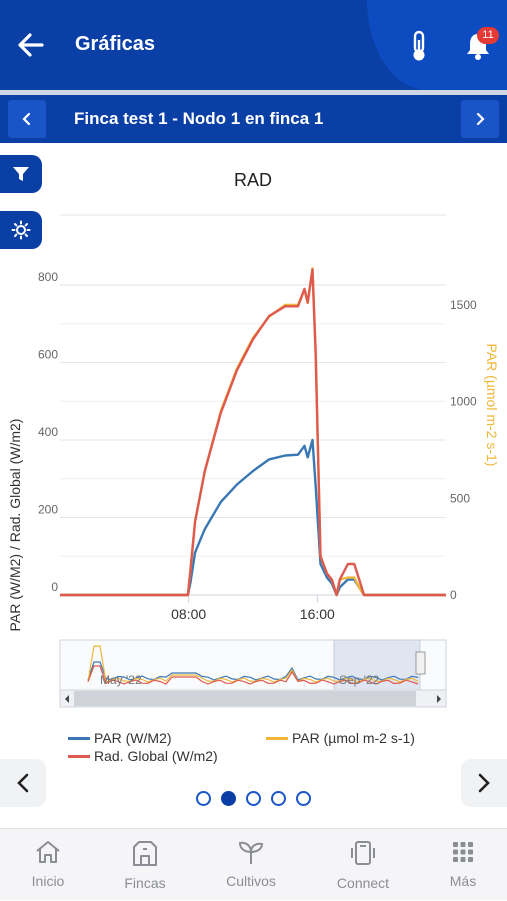 The image size is (507, 901). Describe the element at coordinates (317, 614) in the screenshot. I see `x-tick-label: 16:00` at that location.